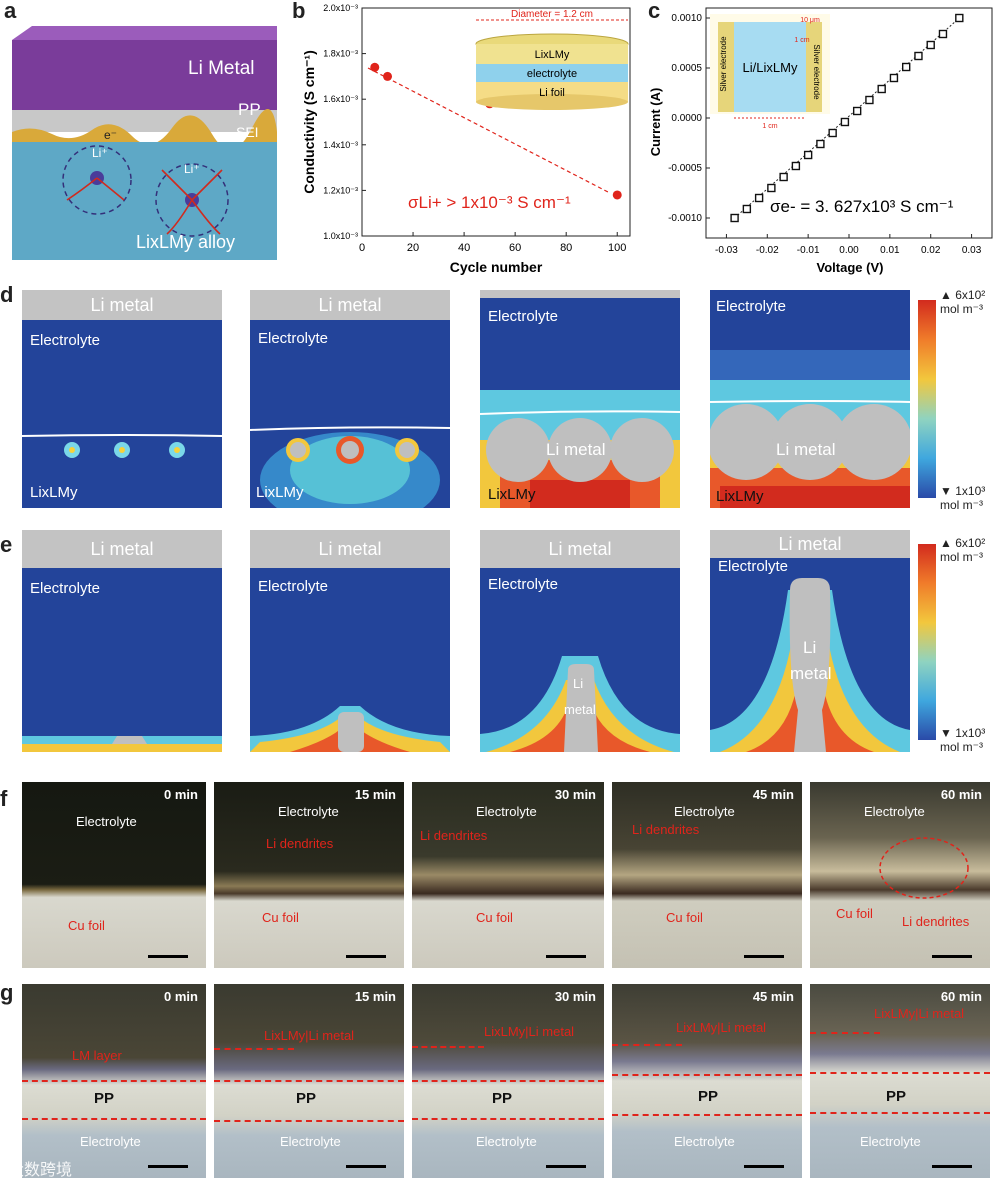 The image size is (1000, 1184). What do you see at coordinates (350, 641) in the screenshot?
I see `panel-e-frame-2: Li metal Electrolyte` at bounding box center [350, 641].